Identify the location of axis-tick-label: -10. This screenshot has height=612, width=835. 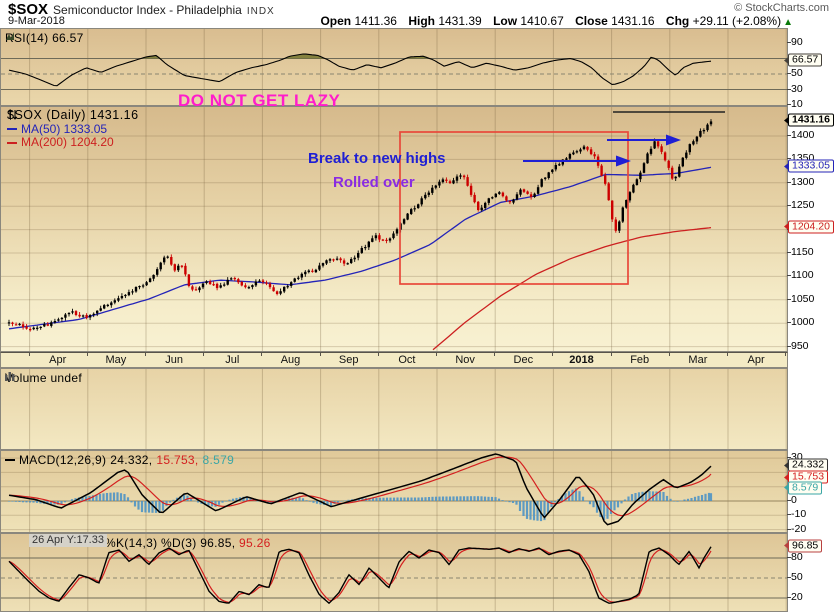
(796, 514).